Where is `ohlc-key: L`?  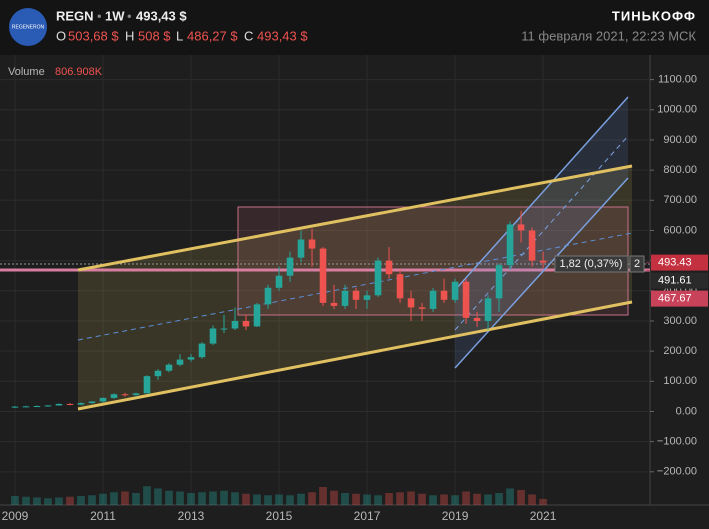 ohlc-key: L is located at coordinates (179, 35).